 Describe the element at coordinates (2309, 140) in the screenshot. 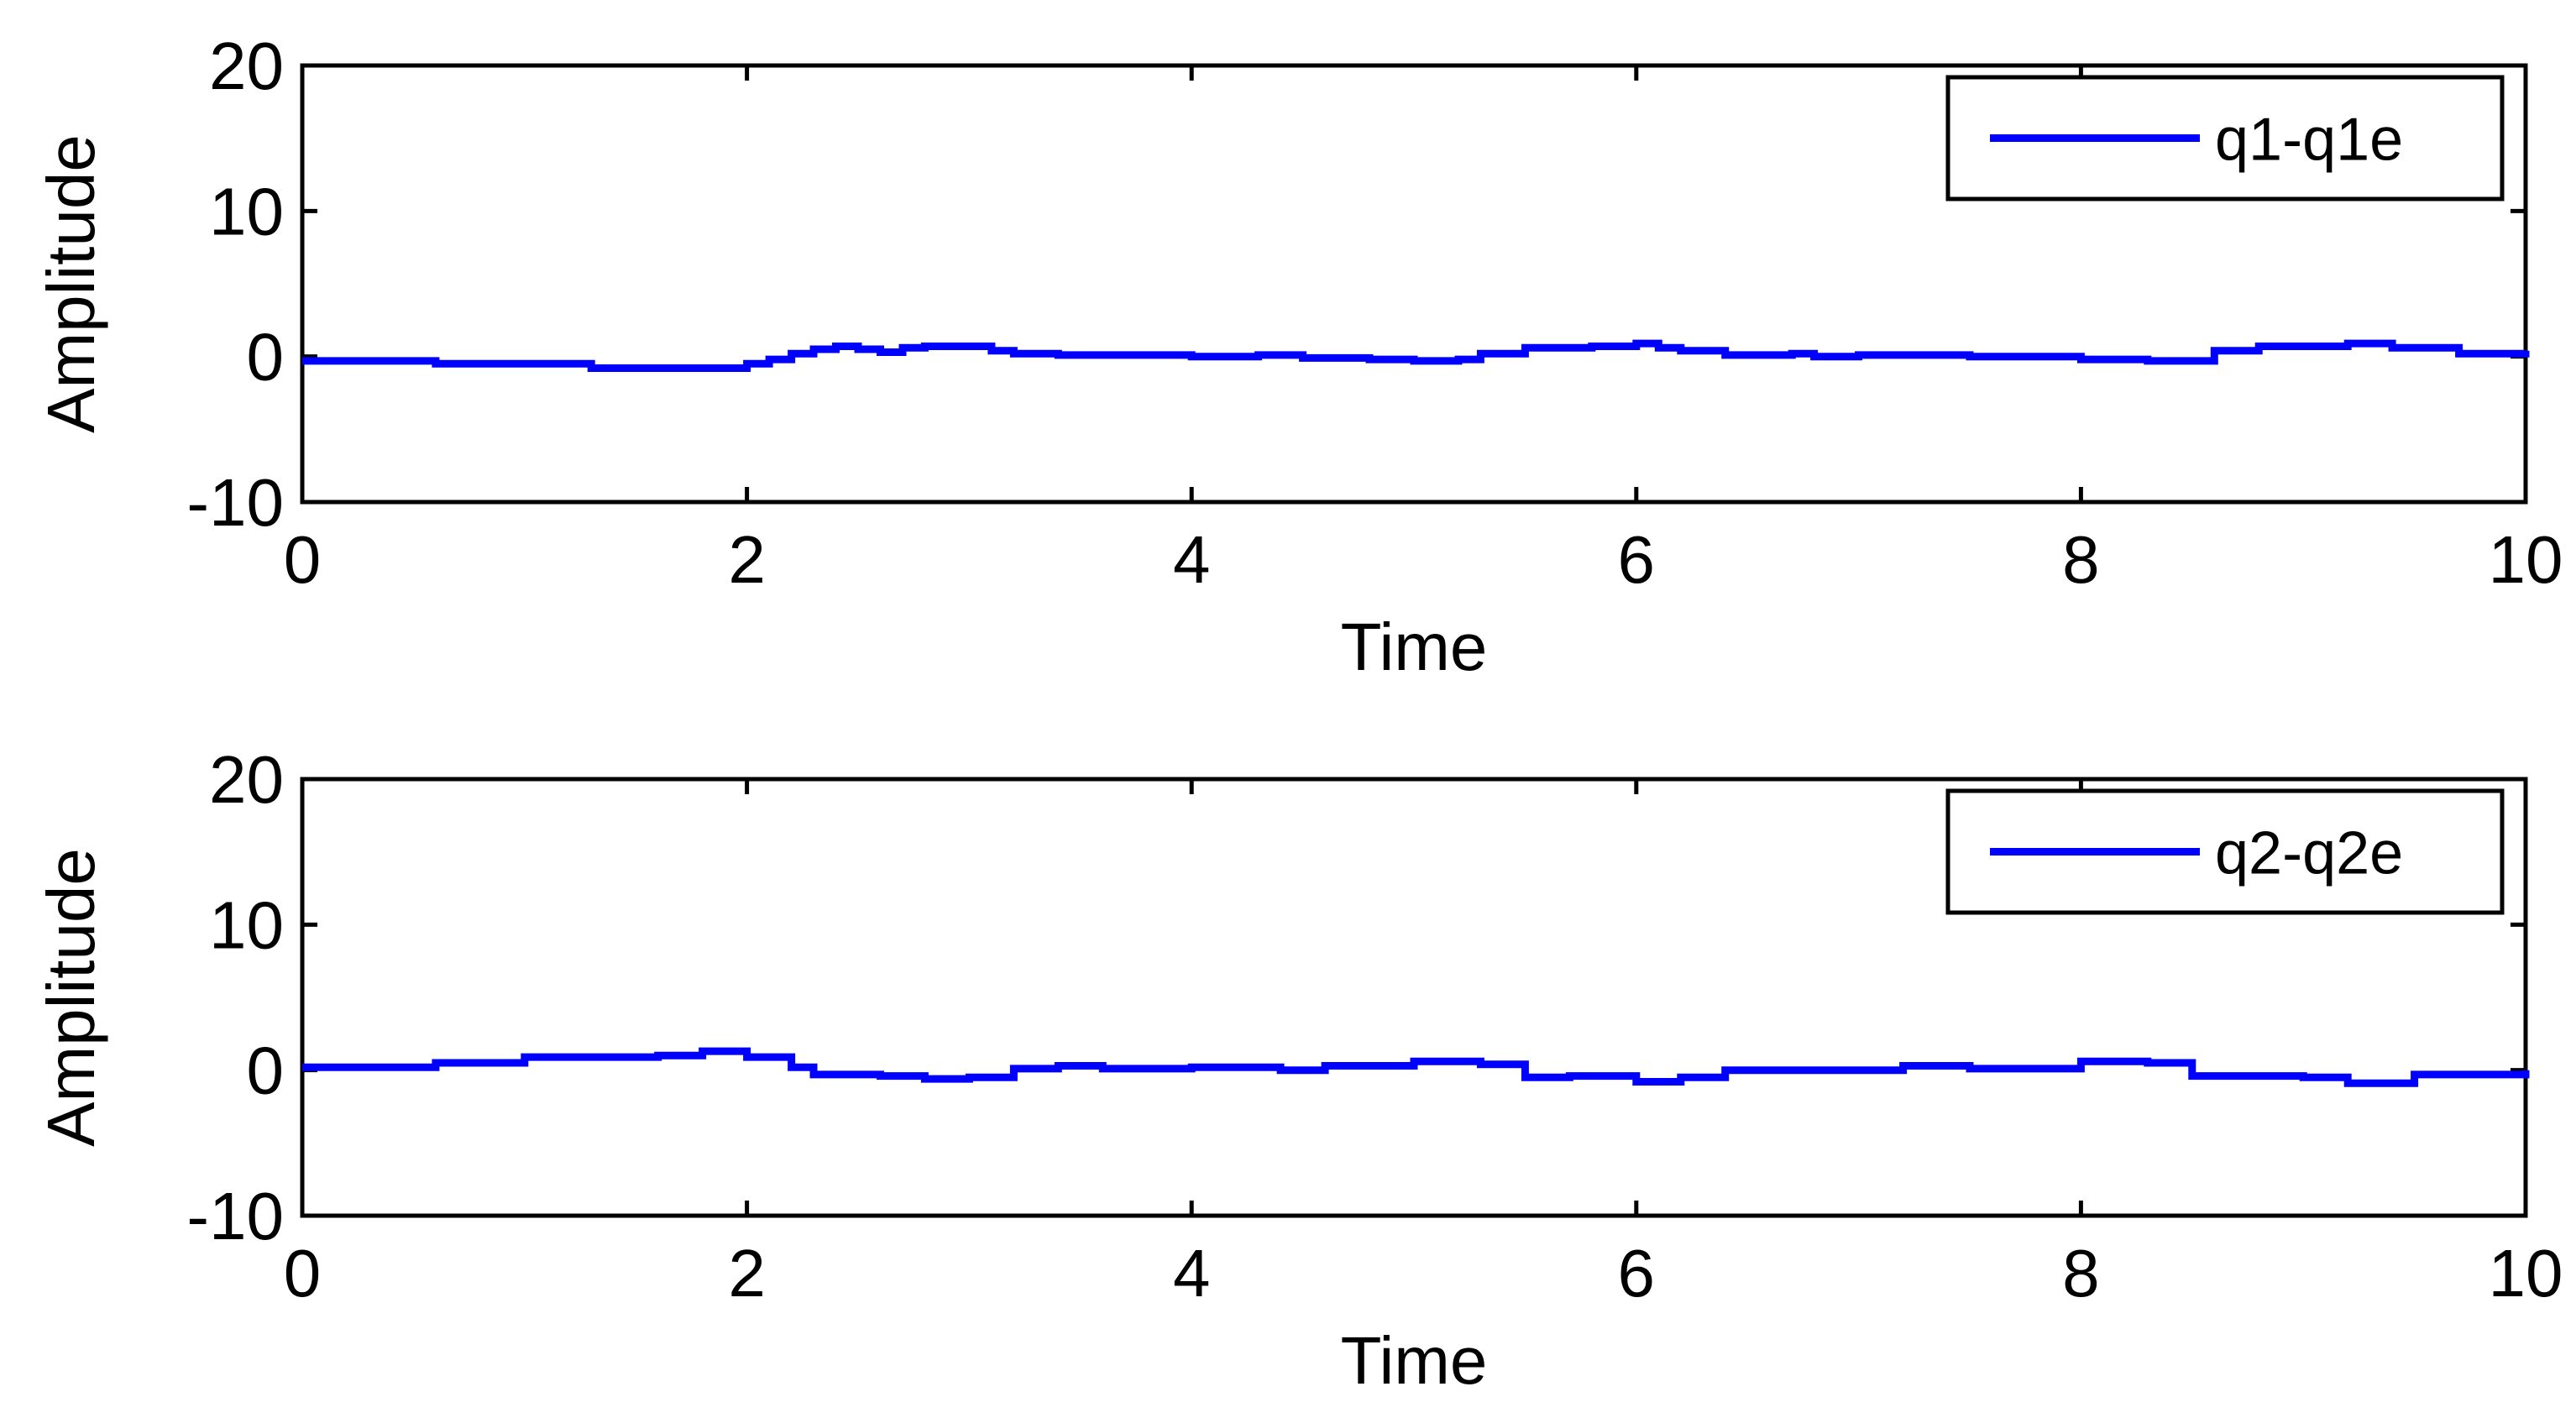

I see `legend-label: q1-q1e` at that location.